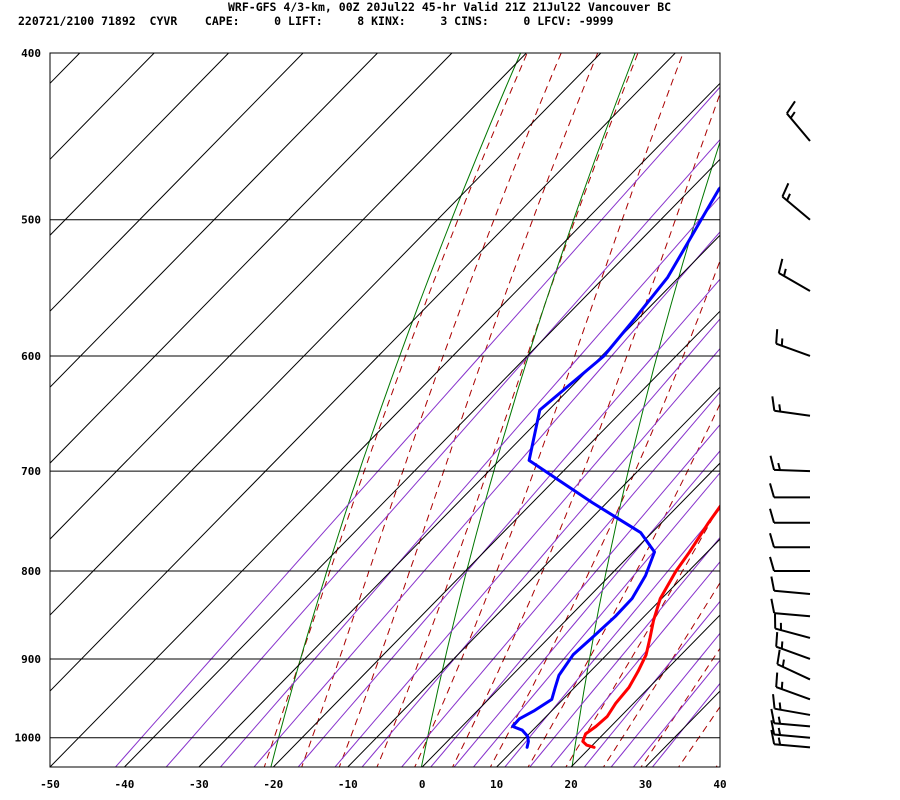  I want to click on pressure-tick-label: 800, so click(31, 571).